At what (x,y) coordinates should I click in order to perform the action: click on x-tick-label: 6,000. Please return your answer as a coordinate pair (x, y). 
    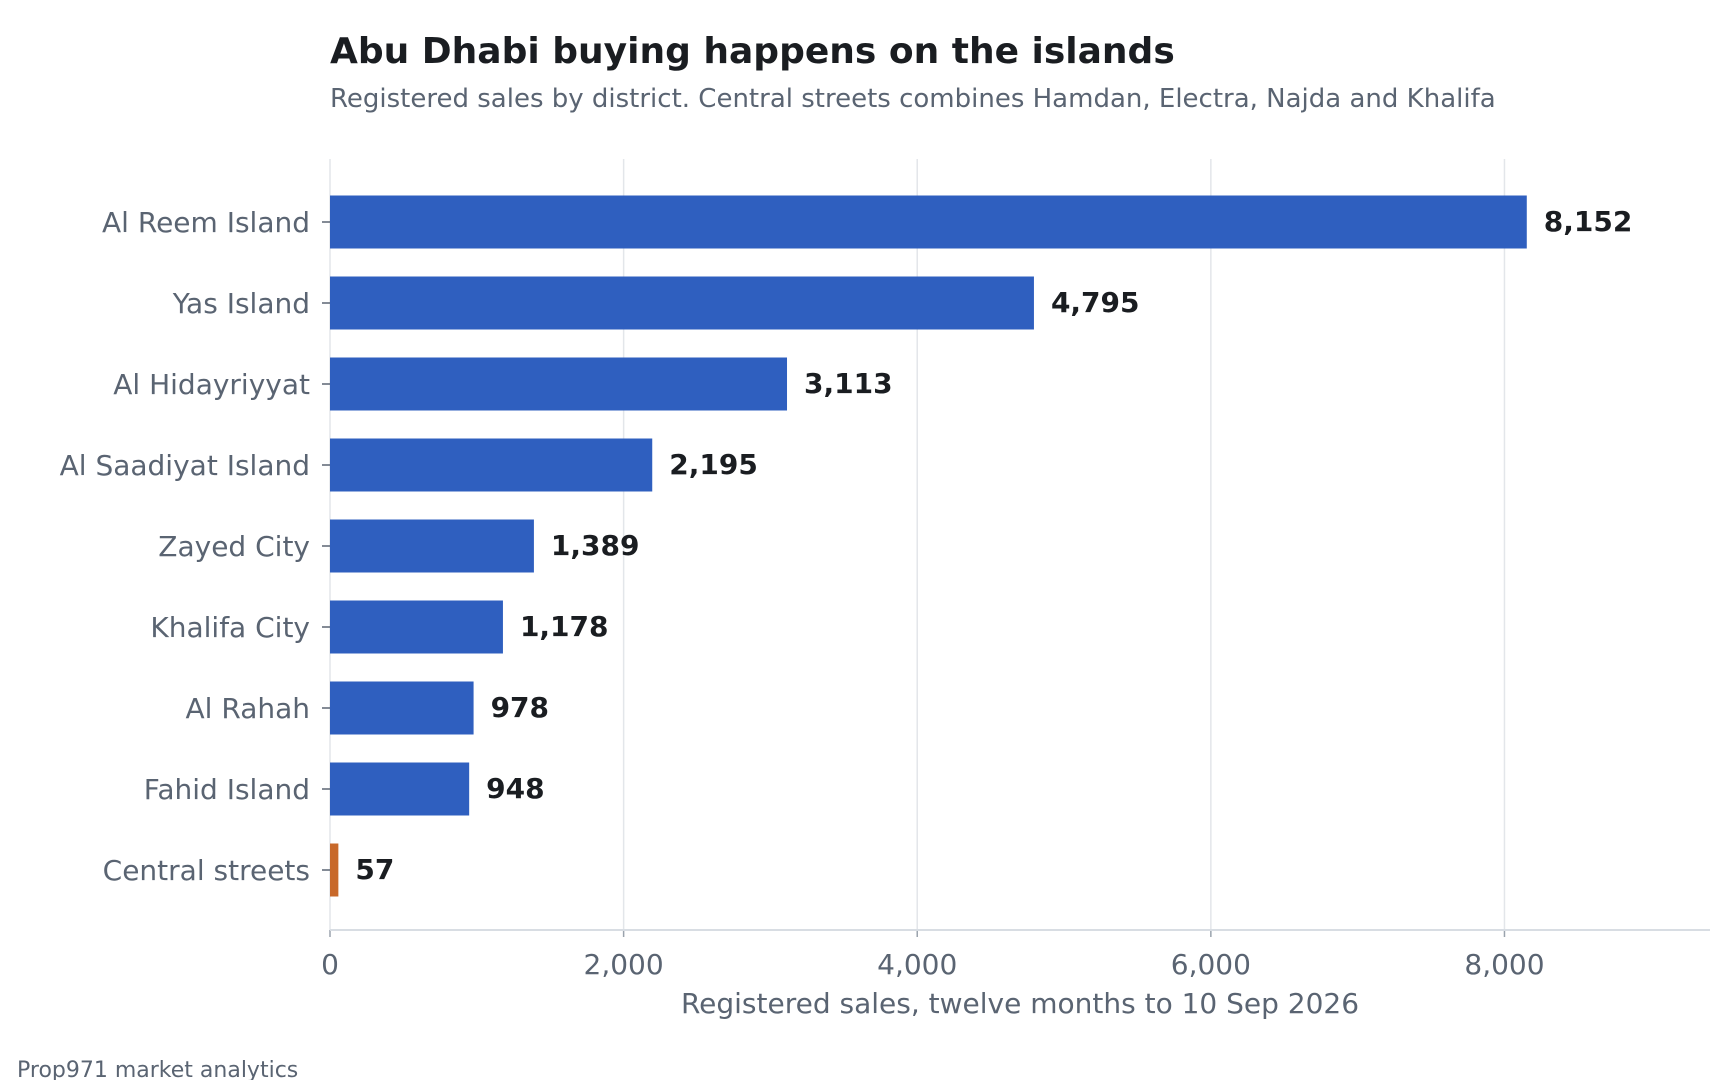
    Looking at the image, I should click on (1211, 964).